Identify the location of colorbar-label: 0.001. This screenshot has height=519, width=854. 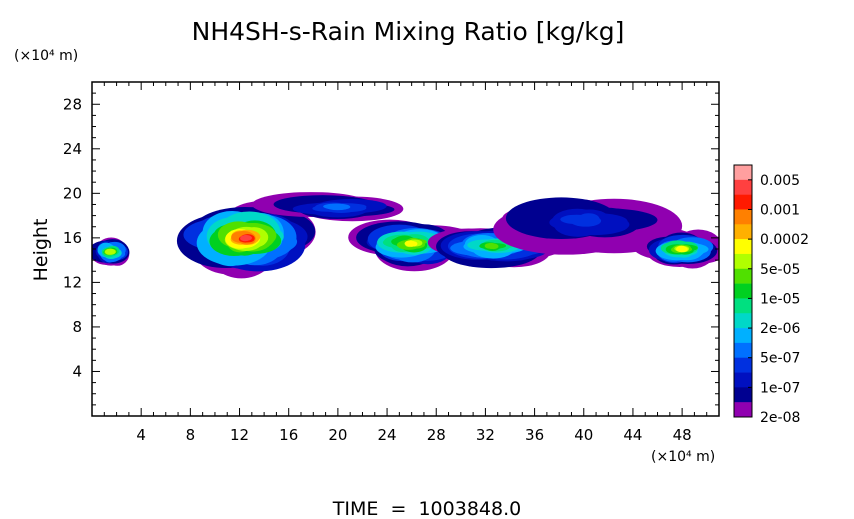
(780, 210).